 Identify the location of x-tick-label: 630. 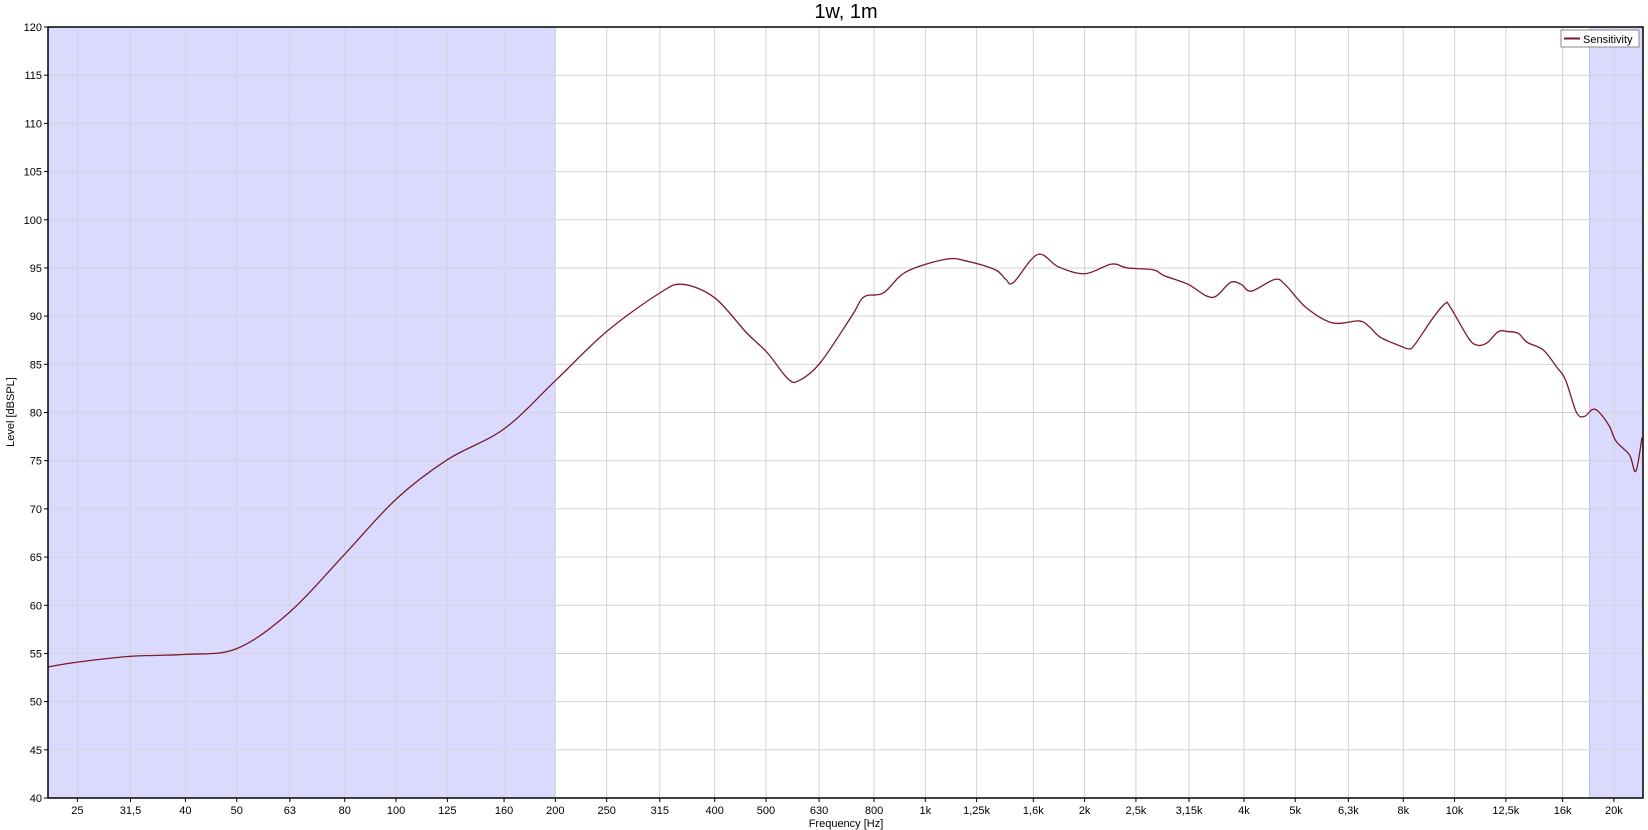
(819, 811).